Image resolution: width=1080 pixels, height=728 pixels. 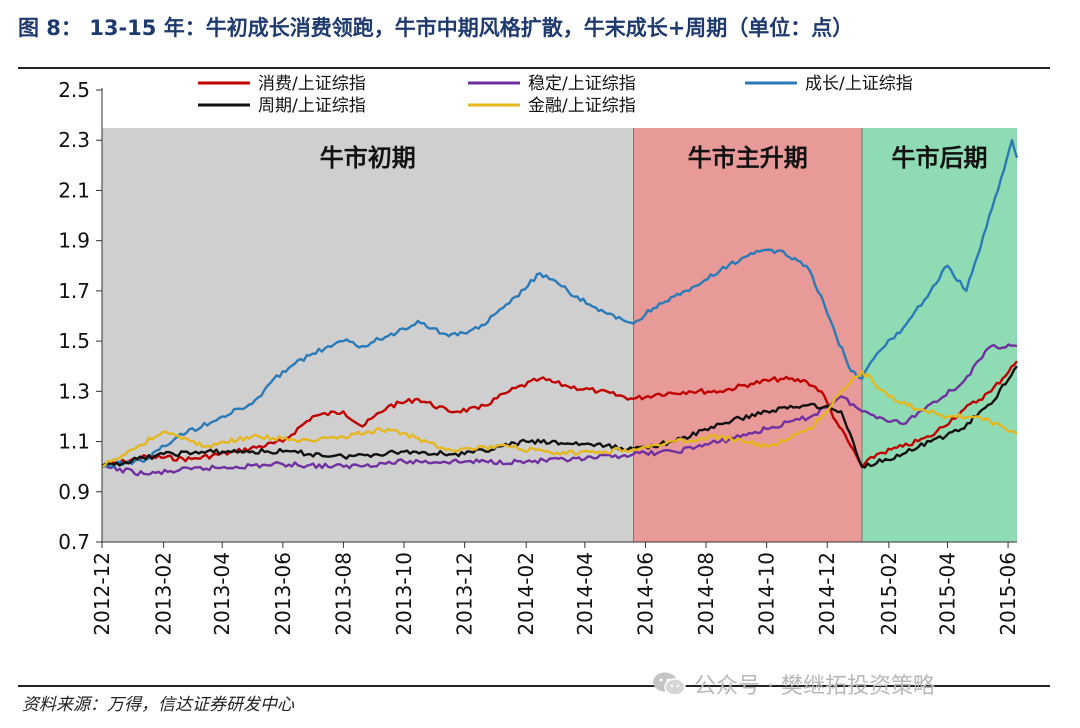 What do you see at coordinates (940, 158) in the screenshot?
I see `phase-label: 牛市后期` at bounding box center [940, 158].